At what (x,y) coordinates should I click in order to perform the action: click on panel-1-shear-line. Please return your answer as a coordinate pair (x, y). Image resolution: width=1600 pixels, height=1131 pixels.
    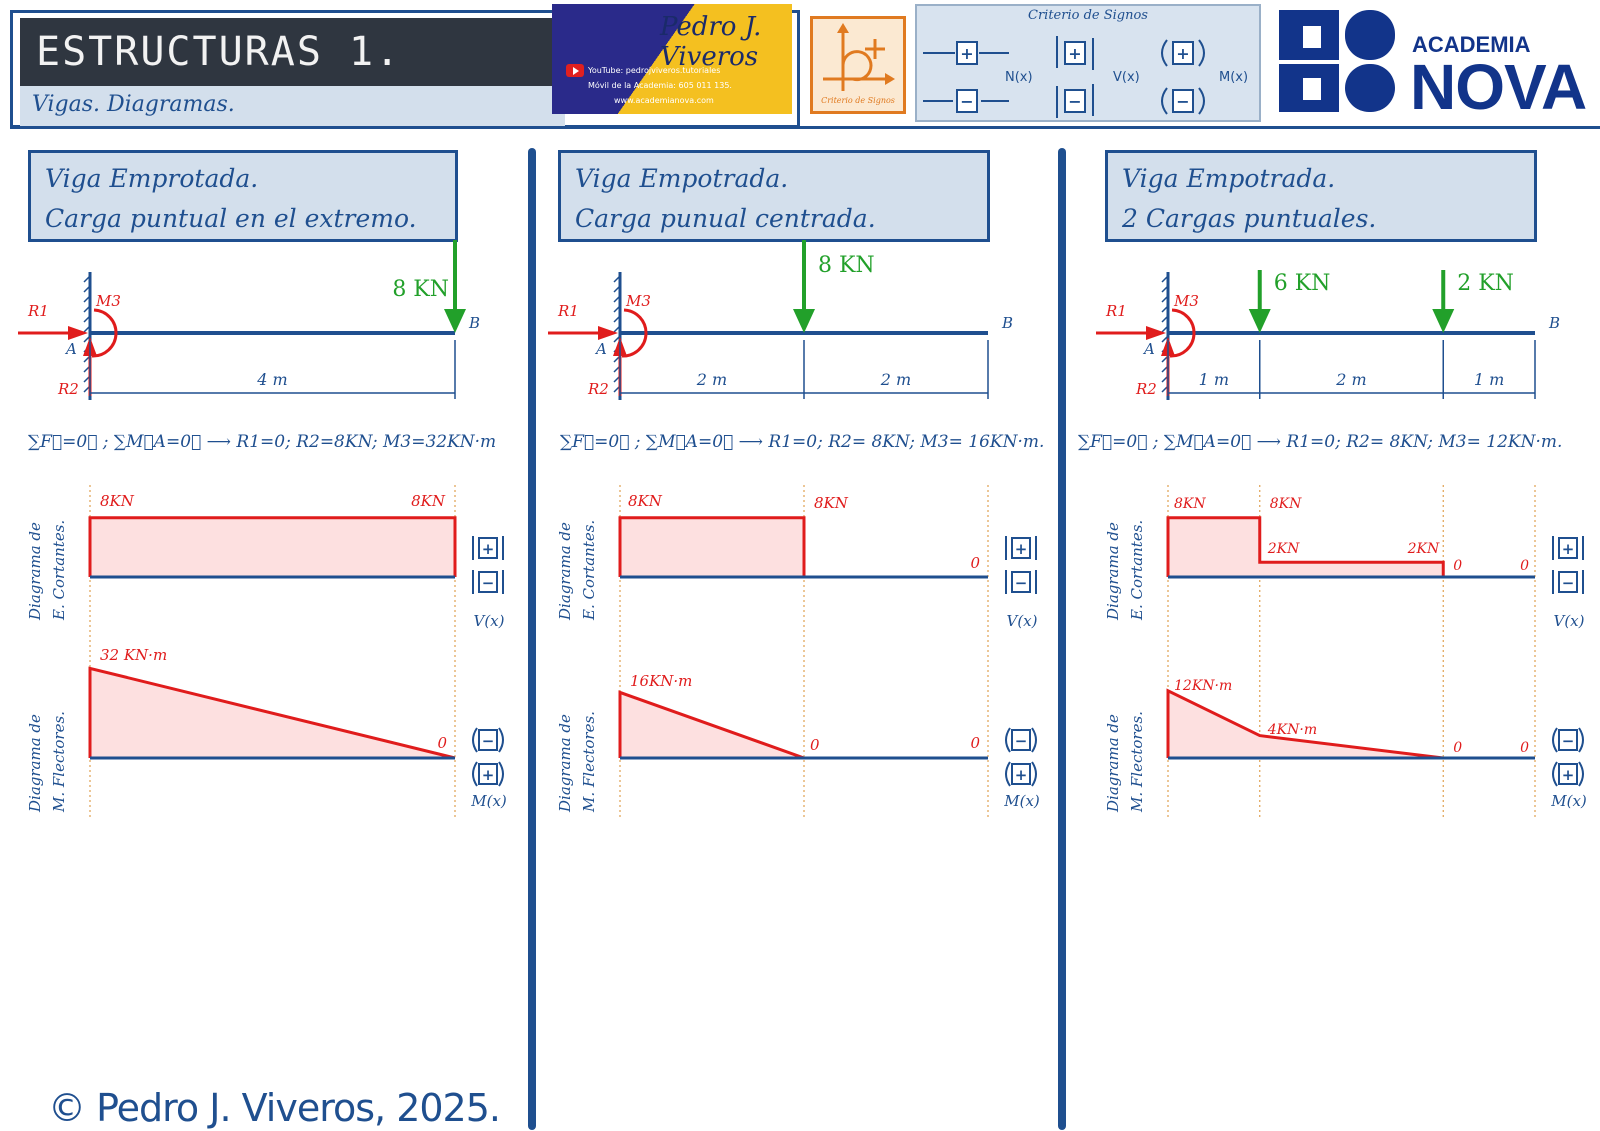
    Looking at the image, I should click on (272, 546).